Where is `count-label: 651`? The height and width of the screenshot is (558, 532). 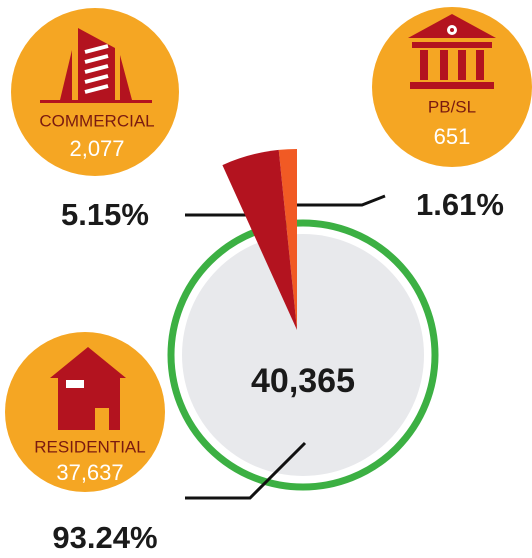 count-label: 651 is located at coordinates (452, 136).